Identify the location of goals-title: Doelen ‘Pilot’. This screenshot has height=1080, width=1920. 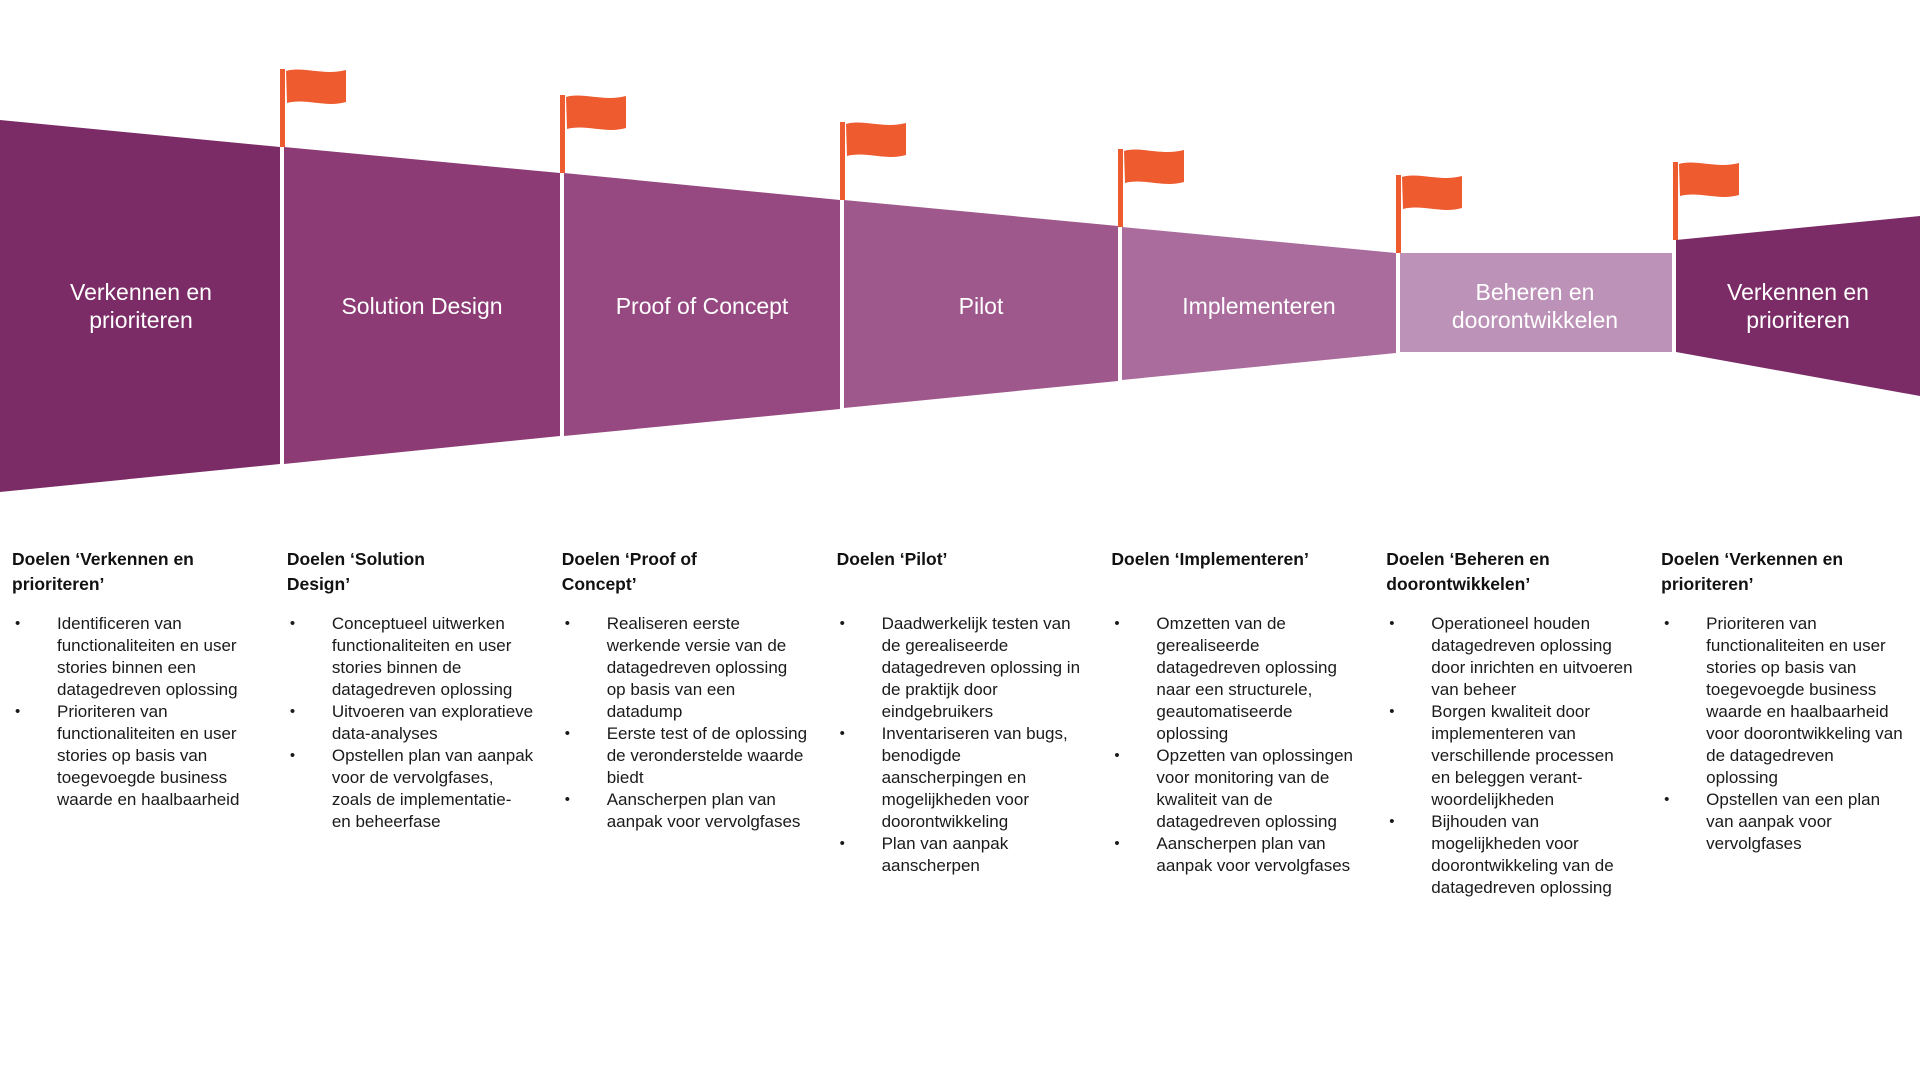
(892, 559).